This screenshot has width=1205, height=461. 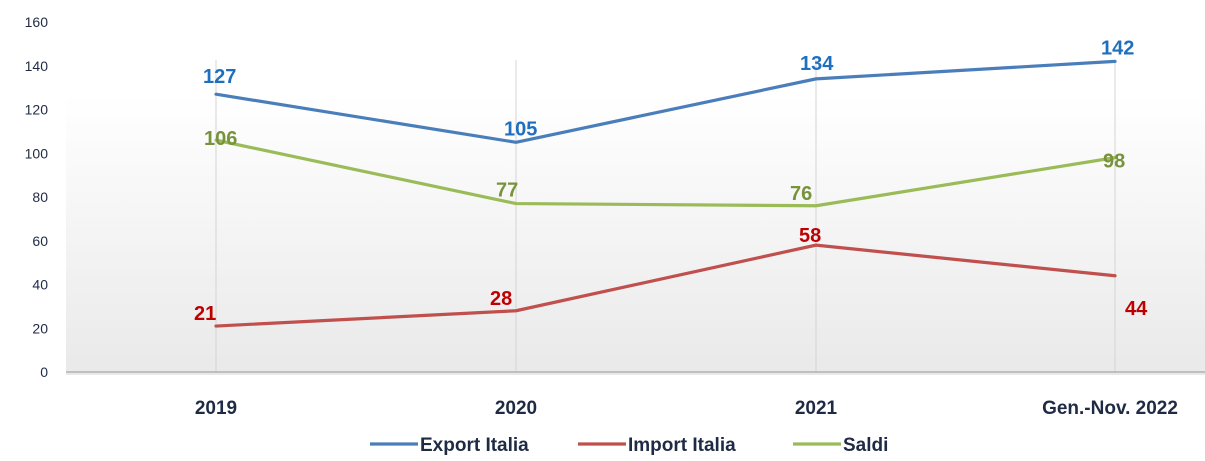 I want to click on legend: Export Italia Import Italia Saldi, so click(x=629, y=445).